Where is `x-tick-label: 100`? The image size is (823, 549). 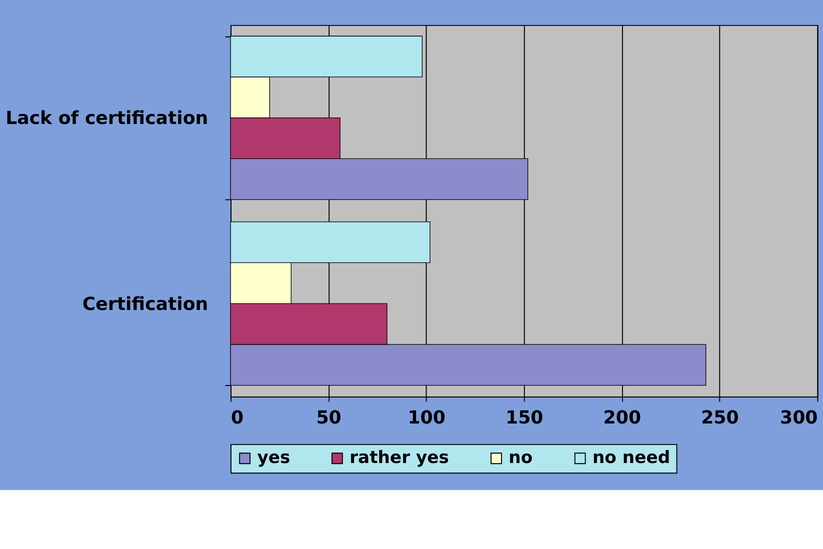
x-tick-label: 100 is located at coordinates (427, 418).